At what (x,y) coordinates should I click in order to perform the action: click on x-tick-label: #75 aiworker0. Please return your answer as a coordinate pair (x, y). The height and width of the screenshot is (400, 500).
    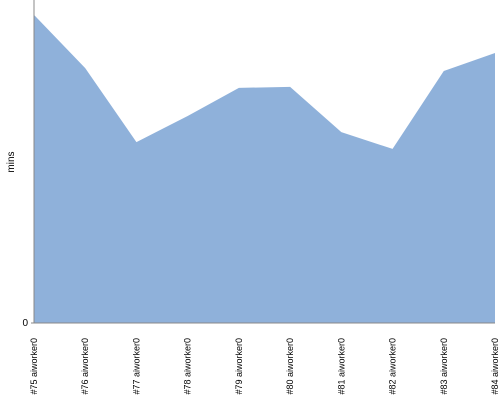
    Looking at the image, I should click on (34, 366).